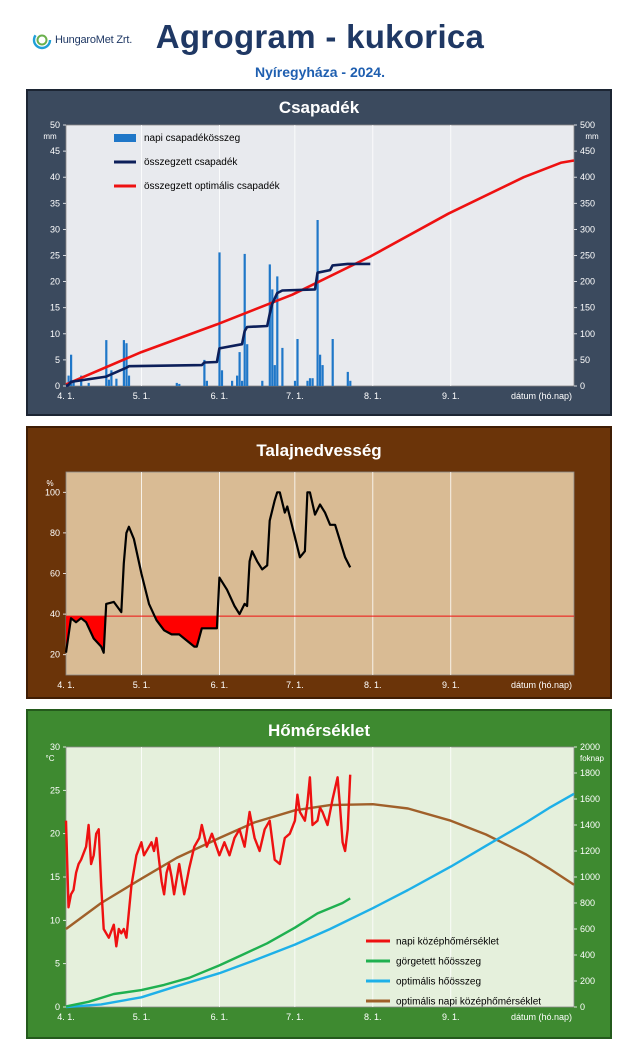 This screenshot has height=1059, width=640. Describe the element at coordinates (320, 36) in the screenshot. I see `page-title: Agrogram - kukorica` at that location.